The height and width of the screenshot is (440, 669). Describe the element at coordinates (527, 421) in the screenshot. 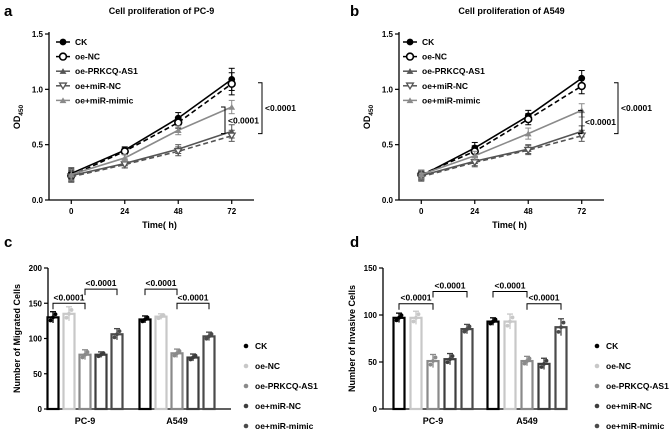

I see `x-category-label: A549` at that location.